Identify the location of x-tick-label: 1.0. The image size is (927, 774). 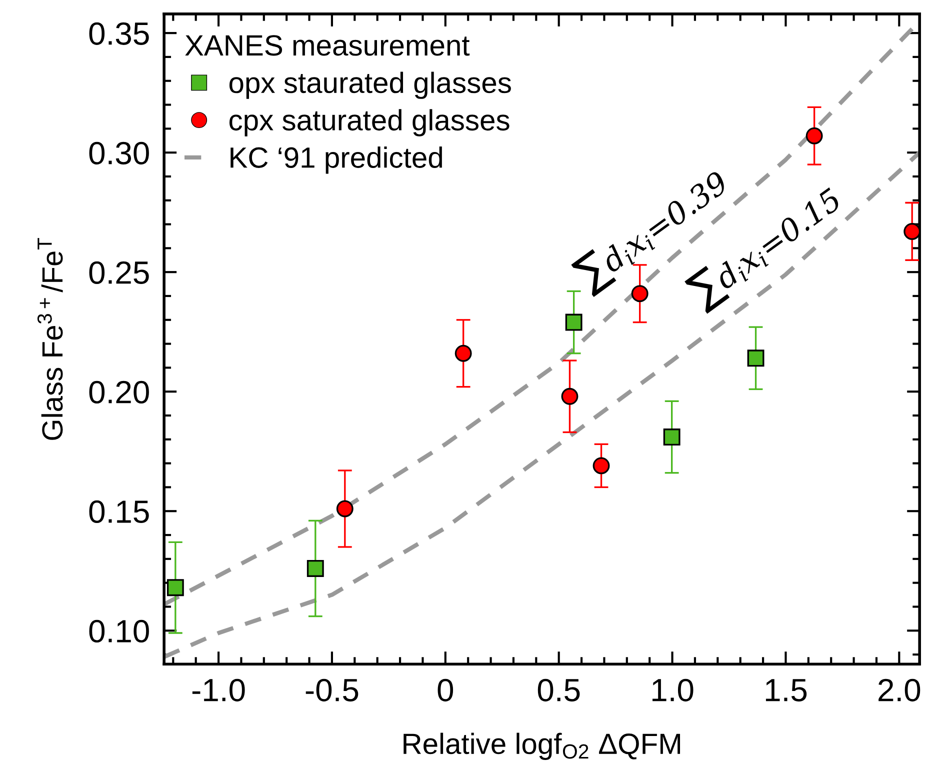
(673, 690).